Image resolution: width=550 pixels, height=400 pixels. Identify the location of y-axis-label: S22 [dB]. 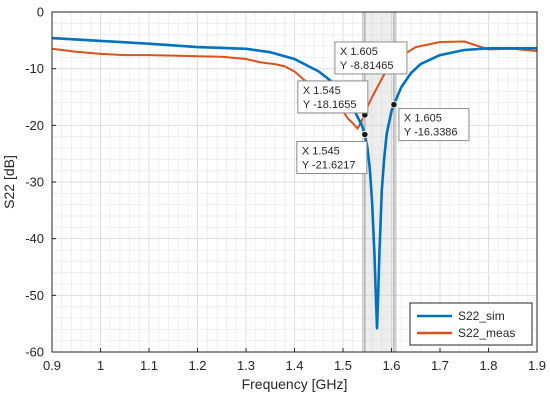
(9, 182).